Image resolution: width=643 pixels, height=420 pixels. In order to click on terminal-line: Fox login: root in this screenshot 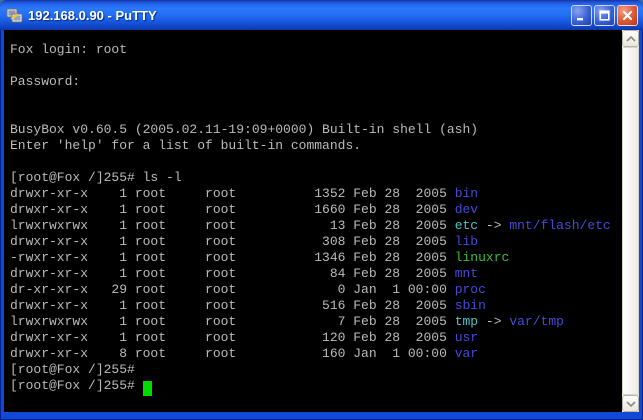, I will do `click(316, 50)`.